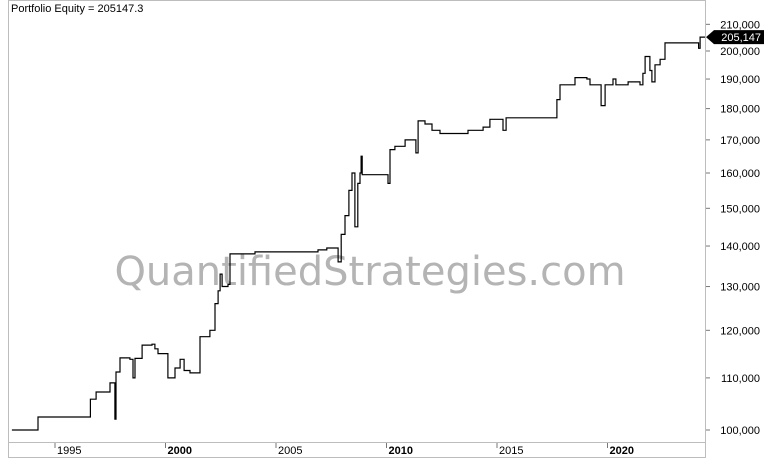  Describe the element at coordinates (740, 174) in the screenshot. I see `y-tick-label: 160,000` at that location.